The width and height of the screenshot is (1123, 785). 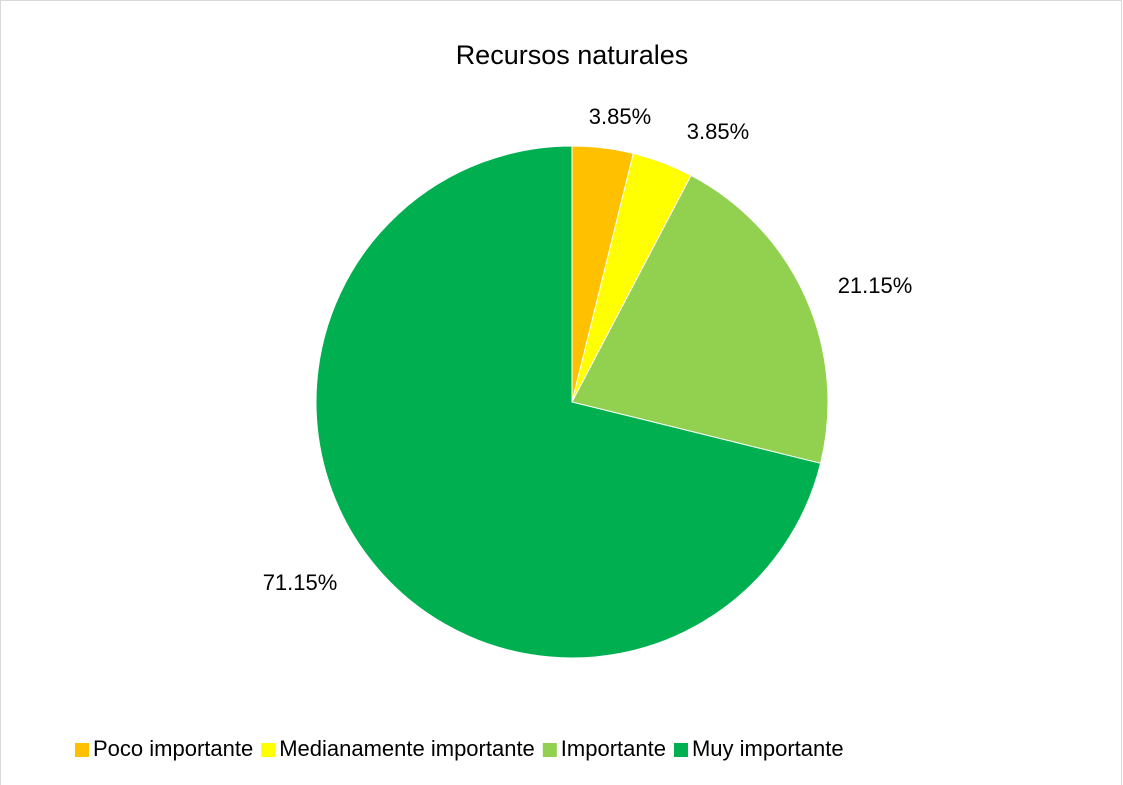 What do you see at coordinates (300, 582) in the screenshot?
I see `data-label: 71.15%` at bounding box center [300, 582].